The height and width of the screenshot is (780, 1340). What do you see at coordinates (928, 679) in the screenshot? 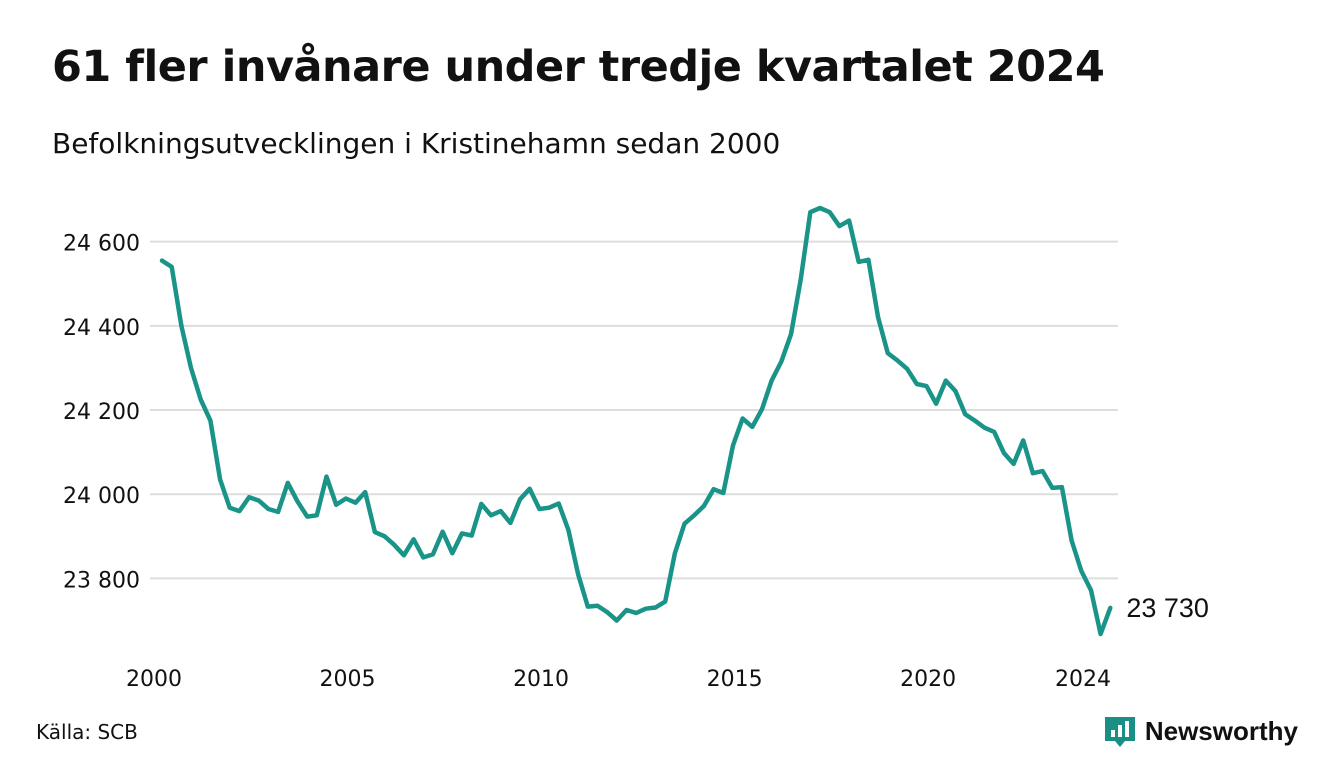
I see `x-tick-label: 2020` at bounding box center [928, 679].